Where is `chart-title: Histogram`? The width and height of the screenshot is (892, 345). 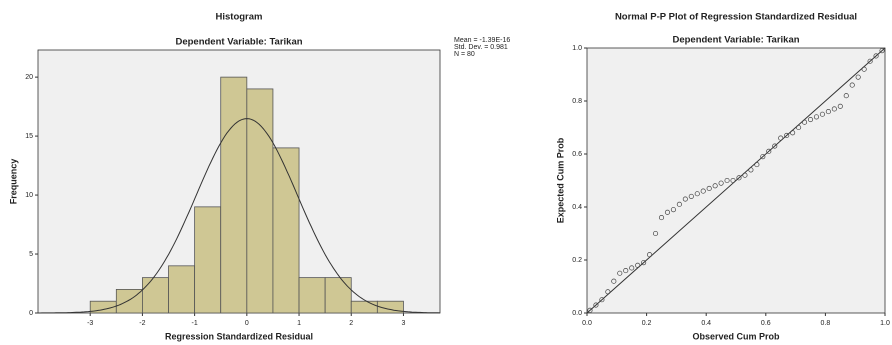 chart-title: Histogram is located at coordinates (239, 17).